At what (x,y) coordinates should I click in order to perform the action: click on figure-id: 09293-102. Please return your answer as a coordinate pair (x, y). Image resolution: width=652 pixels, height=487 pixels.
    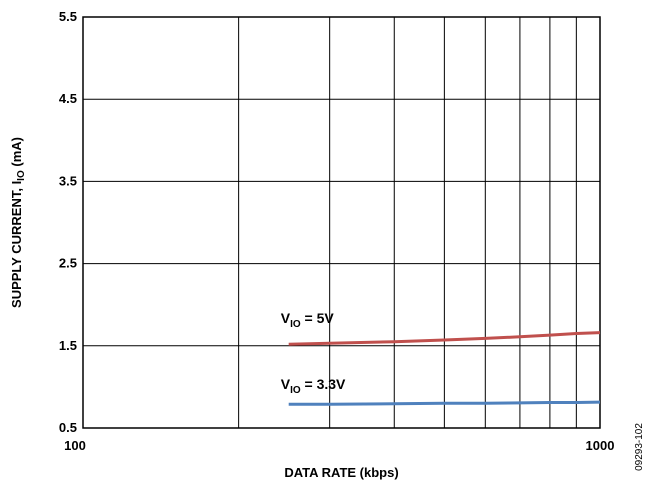
    Looking at the image, I should click on (639, 447).